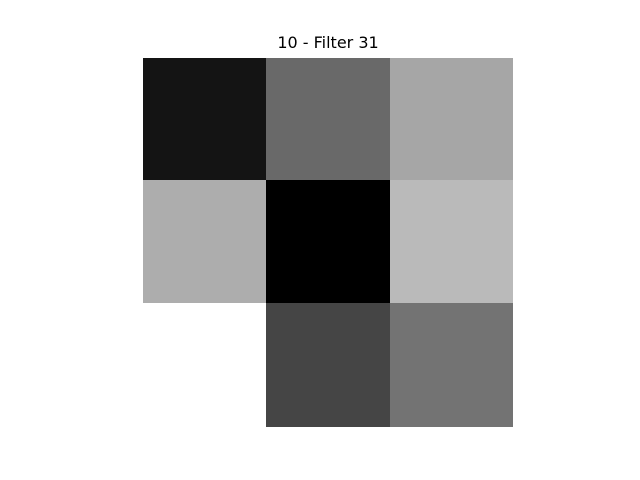 This screenshot has width=640, height=480. What do you see at coordinates (328, 119) in the screenshot?
I see `heatmap-cell-r0-c1` at bounding box center [328, 119].